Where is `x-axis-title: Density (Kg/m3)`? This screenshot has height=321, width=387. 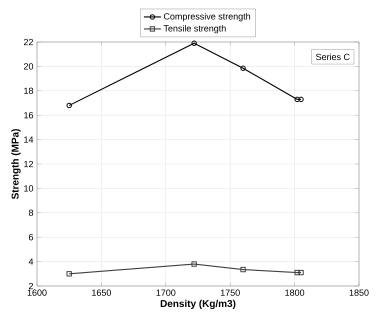 x-axis-title: Density (Kg/m3) is located at coordinates (198, 305).